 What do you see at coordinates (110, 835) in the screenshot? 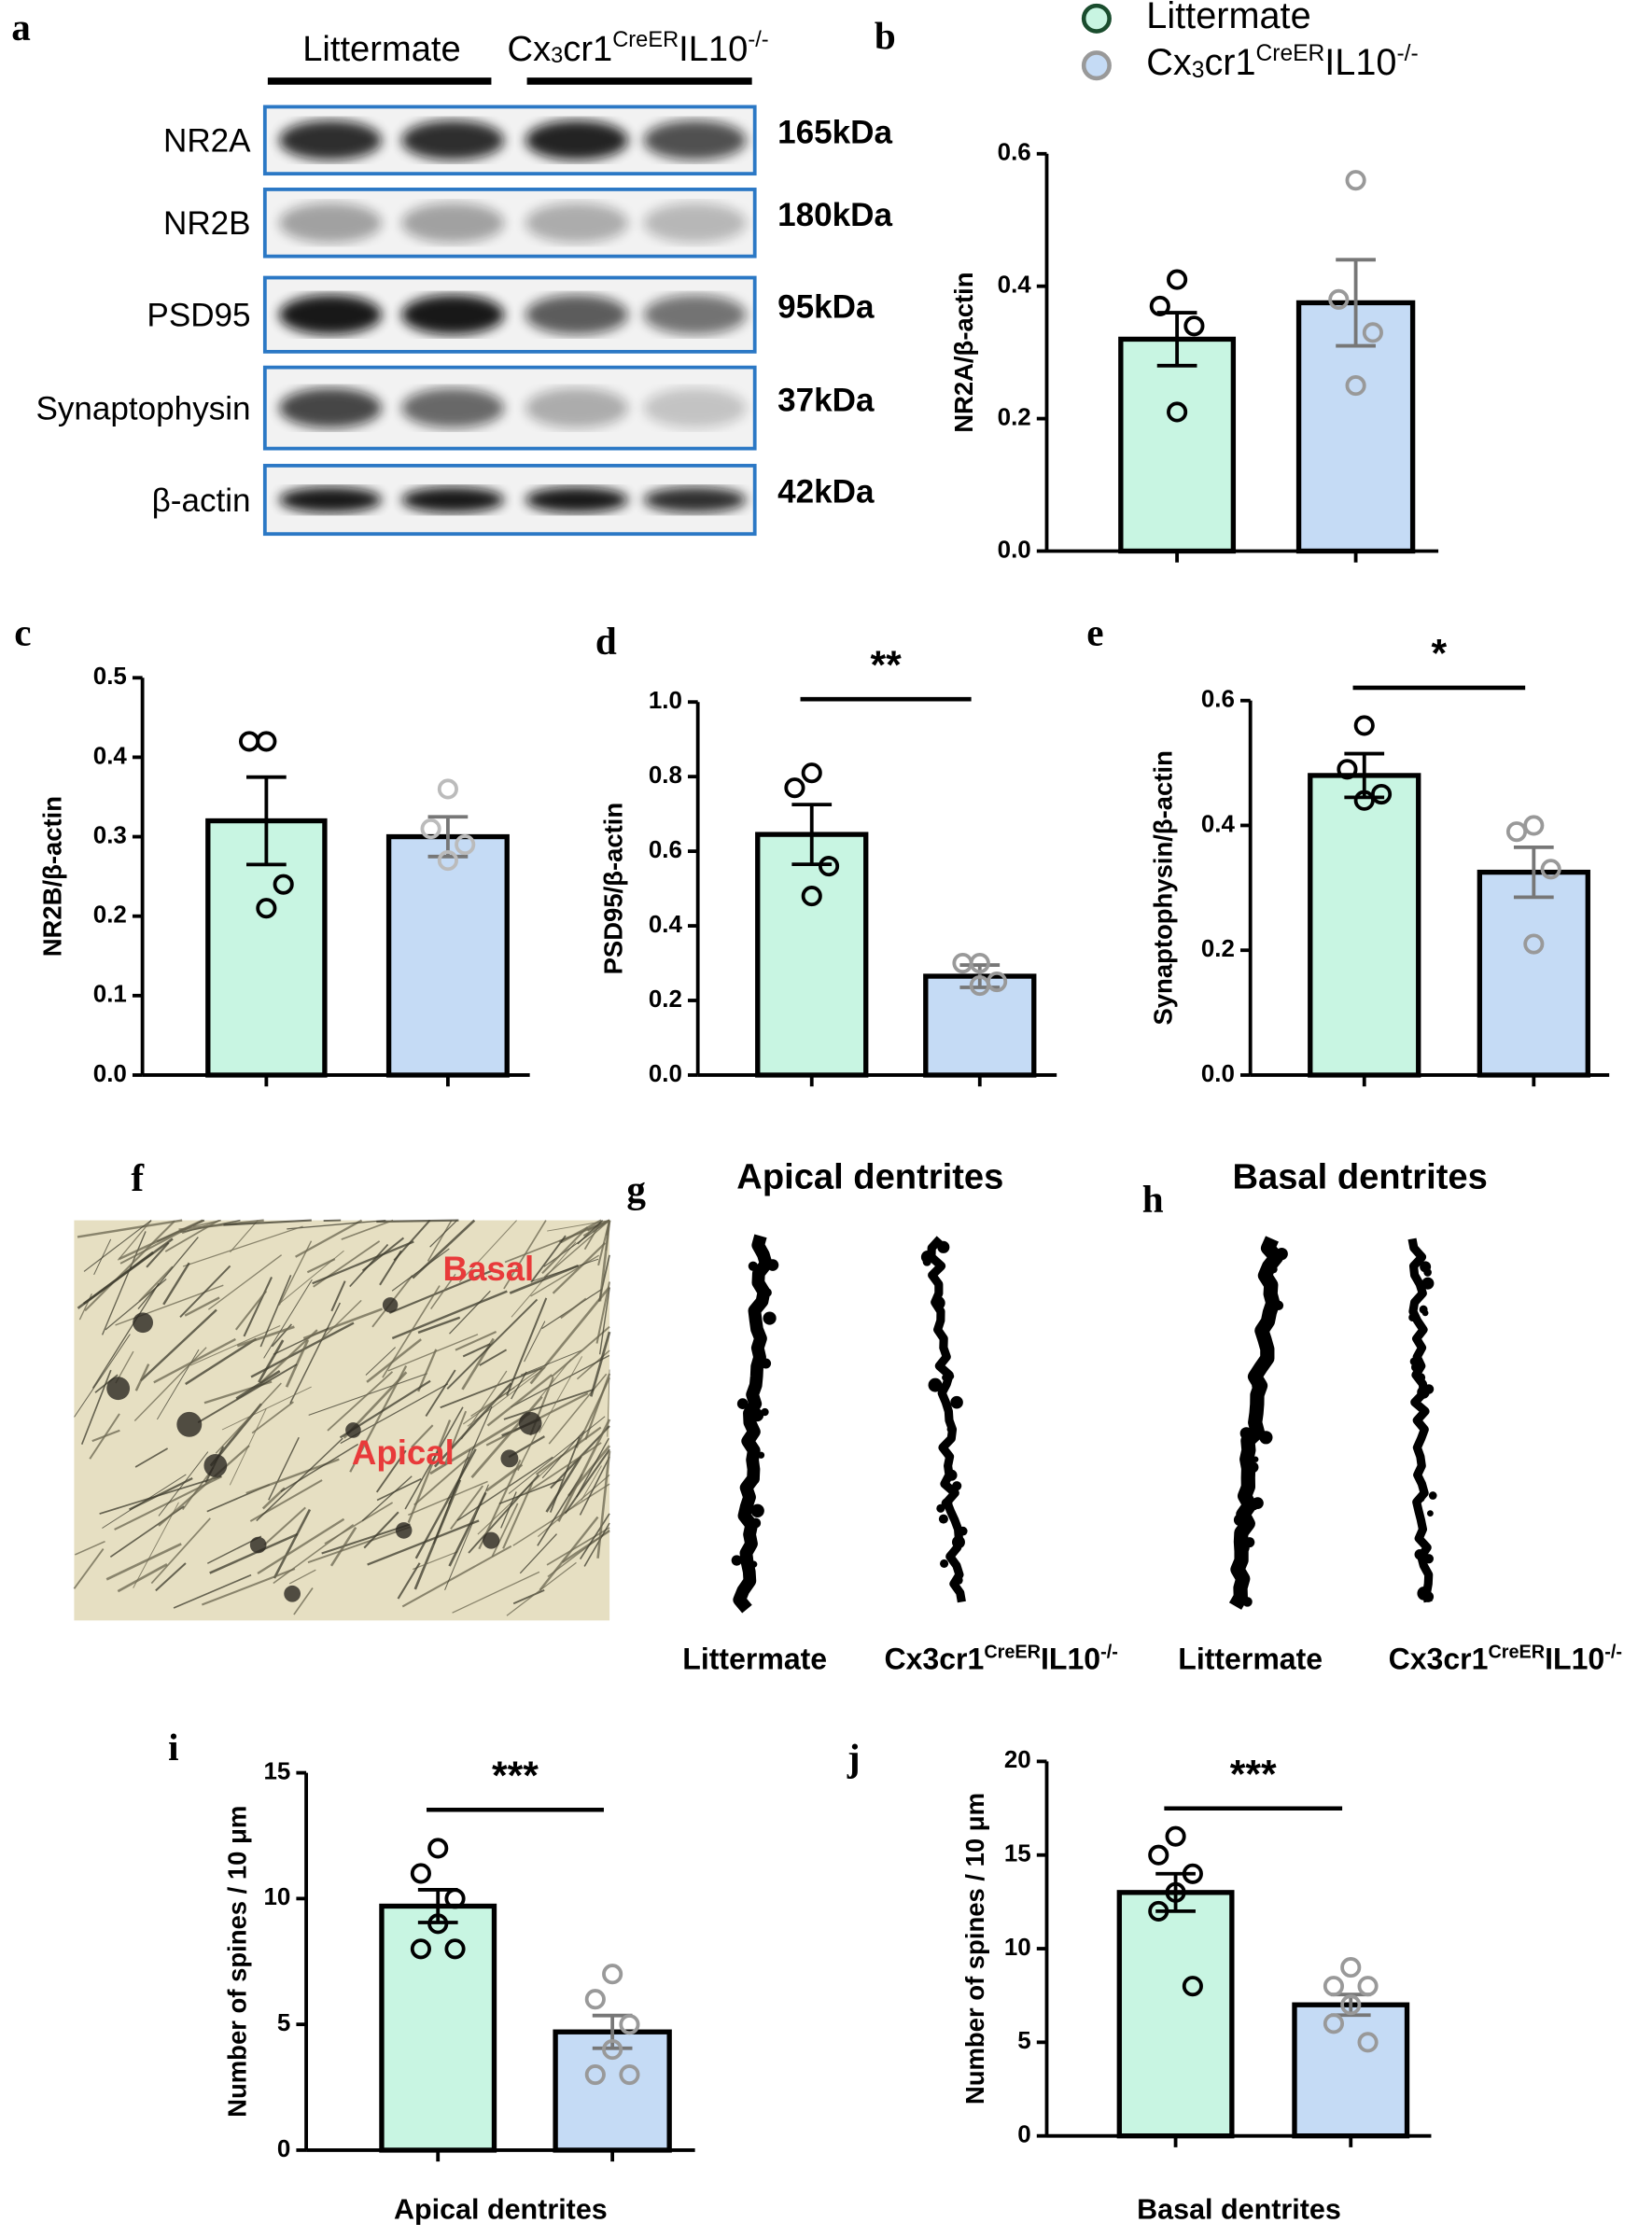
I see `y-tick-label: 0.3` at bounding box center [110, 835].